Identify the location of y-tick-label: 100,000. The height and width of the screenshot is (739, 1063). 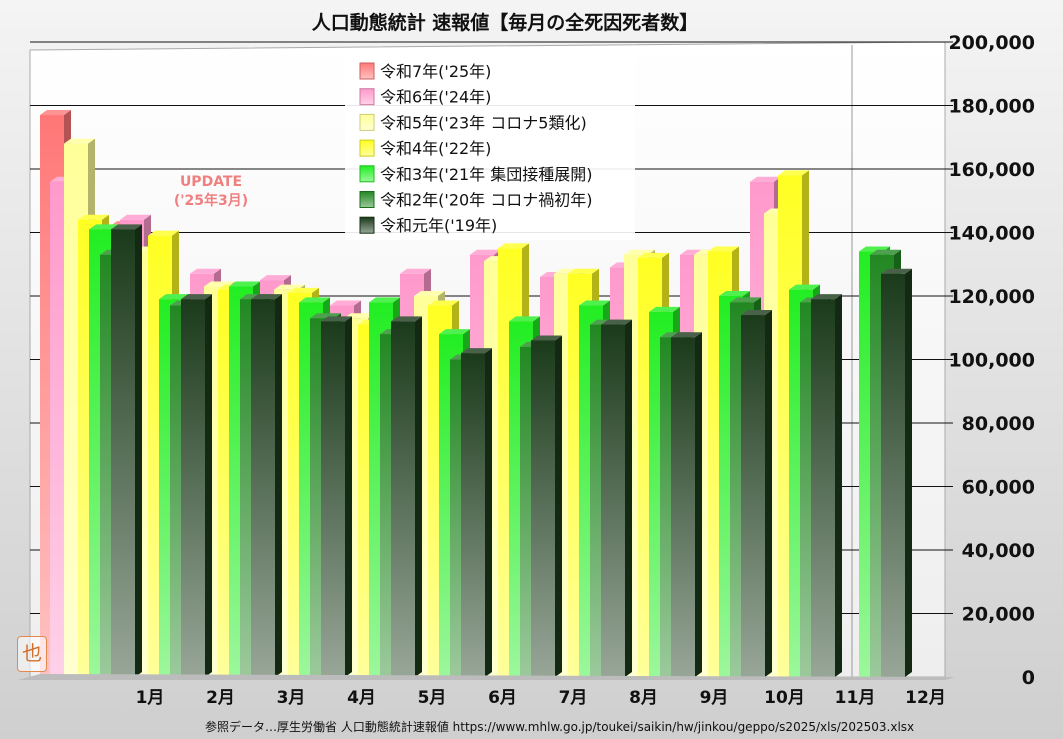
(991, 361).